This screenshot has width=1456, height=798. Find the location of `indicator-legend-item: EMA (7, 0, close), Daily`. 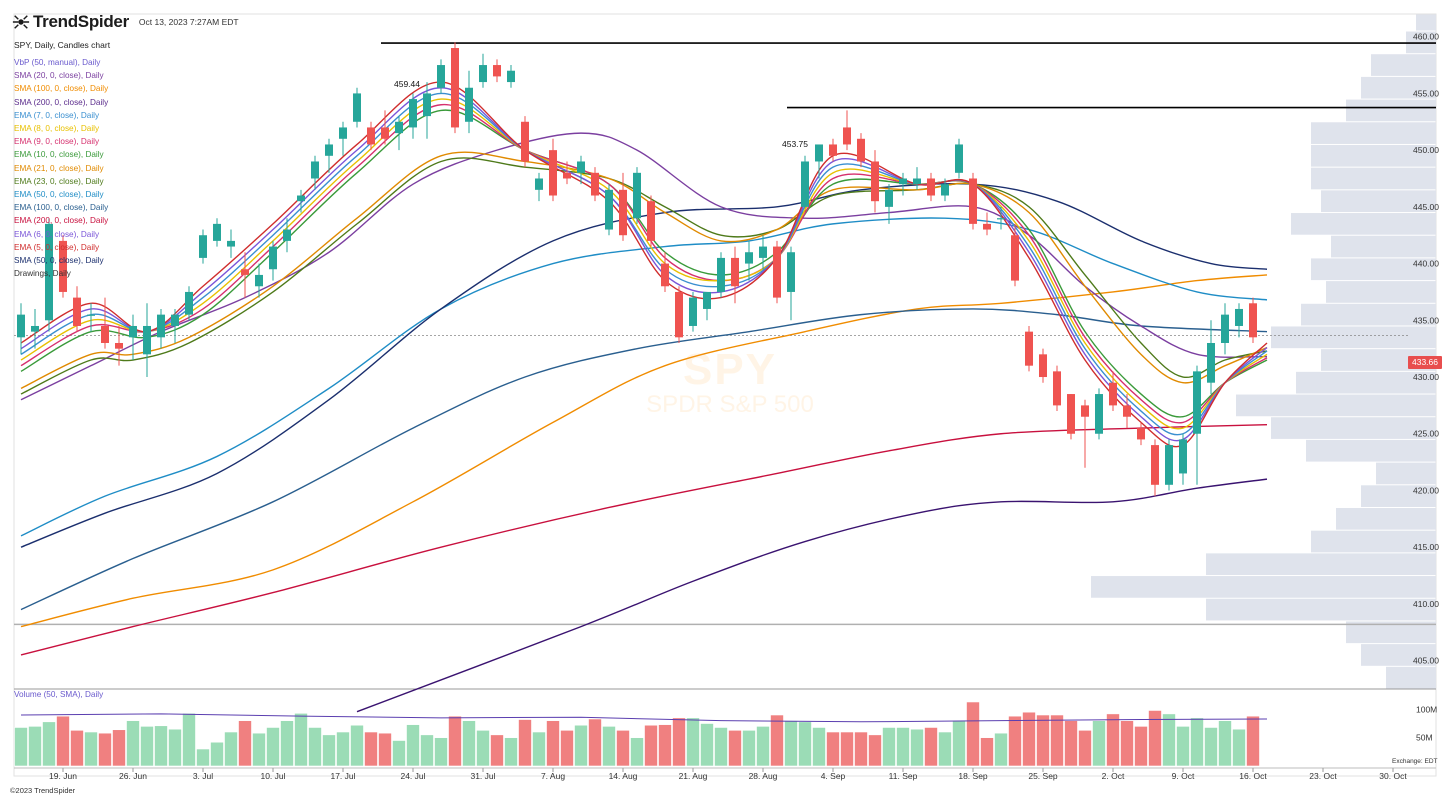

indicator-legend-item: EMA (7, 0, close), Daily is located at coordinates (57, 115).